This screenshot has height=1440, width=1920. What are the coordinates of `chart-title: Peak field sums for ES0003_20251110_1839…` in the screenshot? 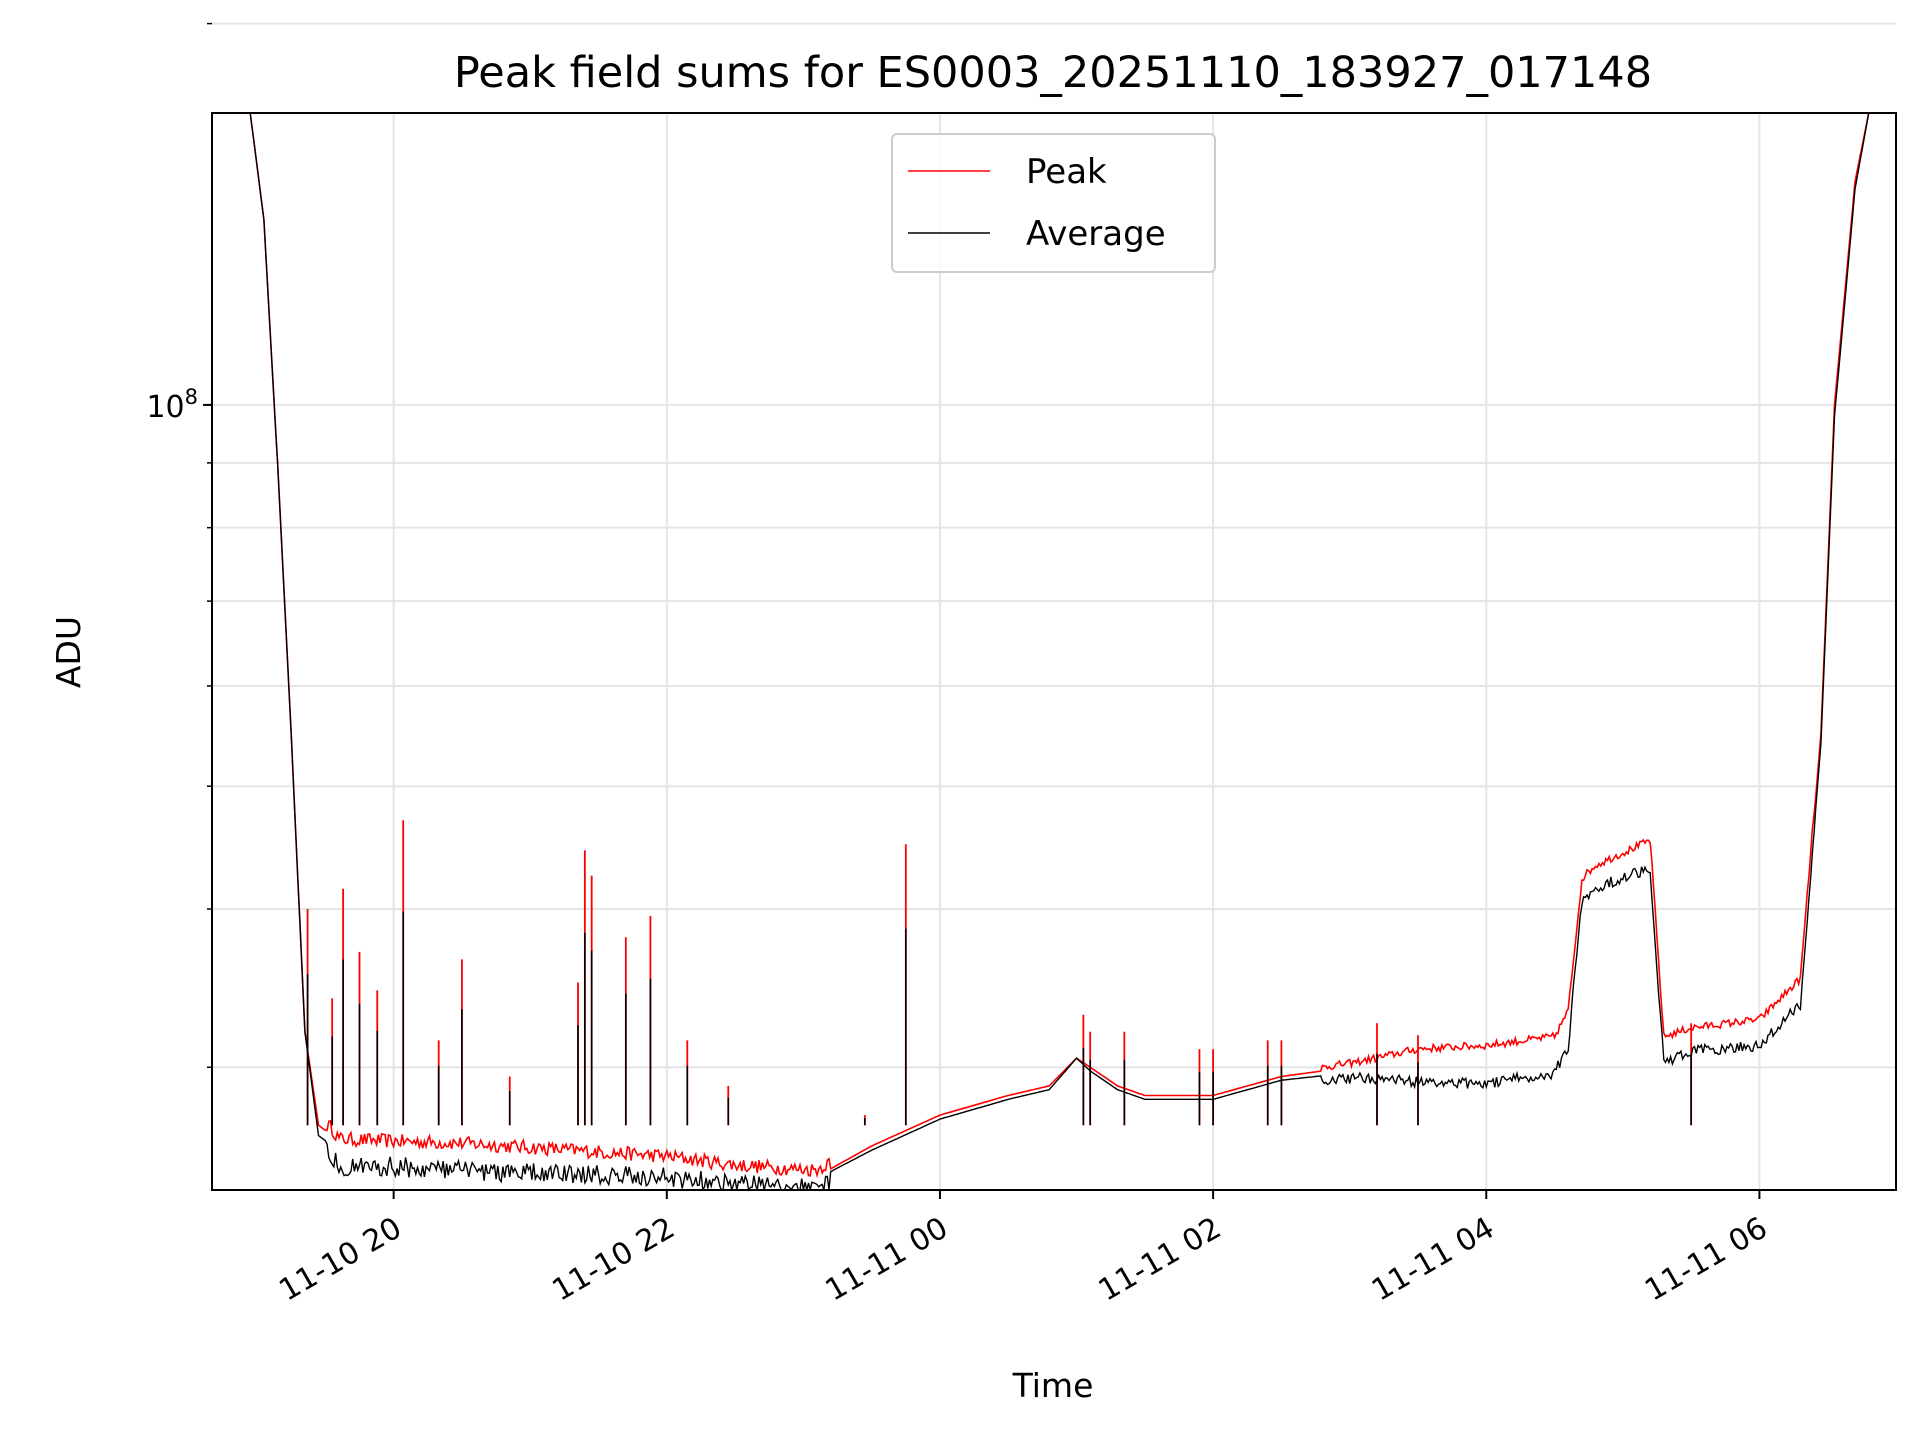 It's located at (1053, 73).